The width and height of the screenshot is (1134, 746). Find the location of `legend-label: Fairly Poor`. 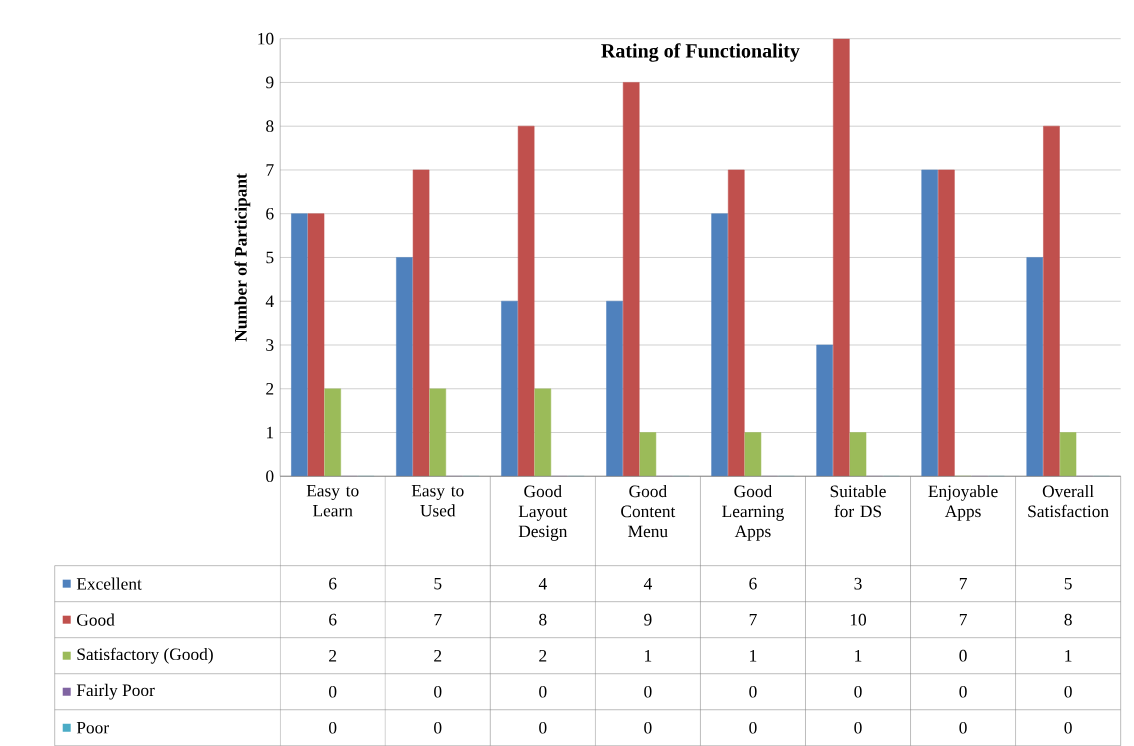

legend-label: Fairly Poor is located at coordinates (115, 691).